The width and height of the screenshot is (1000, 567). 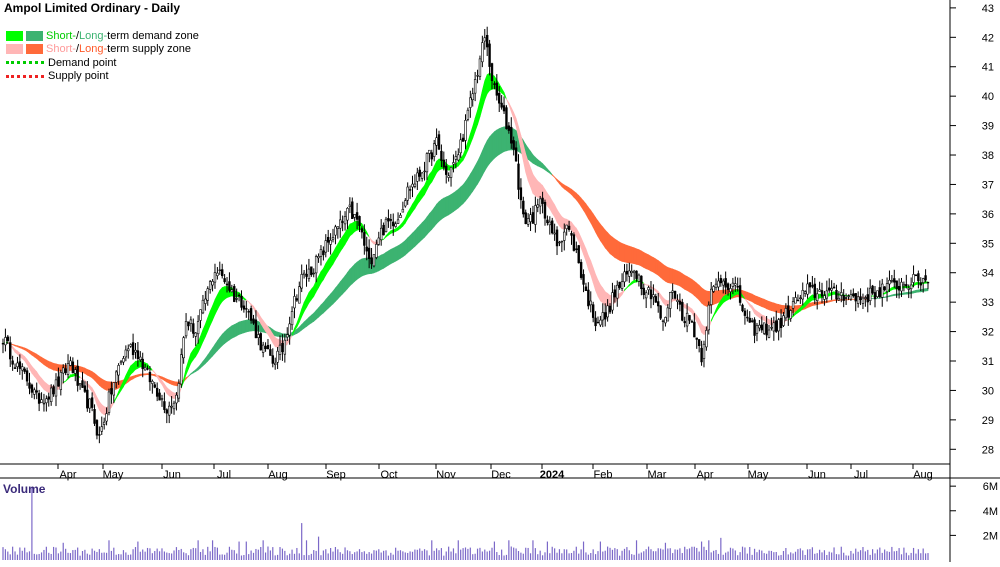 What do you see at coordinates (113, 475) in the screenshot?
I see `x-tick-label: May` at bounding box center [113, 475].